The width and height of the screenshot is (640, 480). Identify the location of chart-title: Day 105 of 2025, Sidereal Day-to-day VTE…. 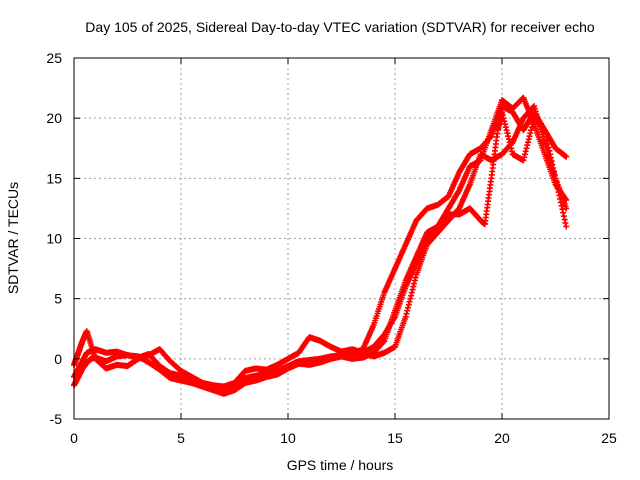
(340, 27).